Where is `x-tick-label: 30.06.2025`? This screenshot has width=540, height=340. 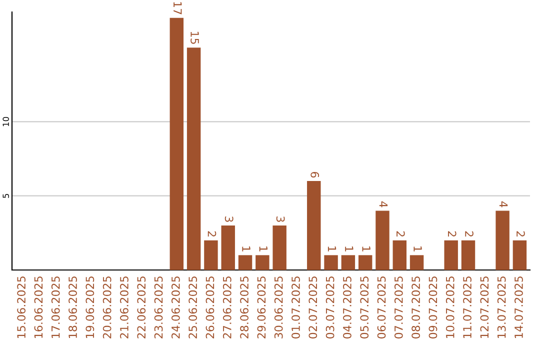
x-tick-label: 30.06.2025 is located at coordinates (278, 307).